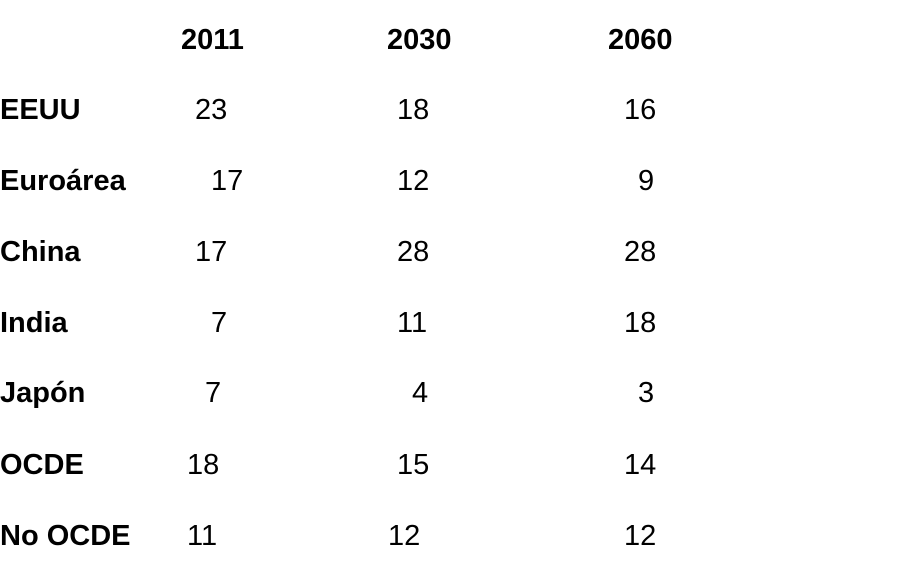 The image size is (900, 586). Describe the element at coordinates (211, 252) in the screenshot. I see `table-cell-china-2011: 17` at that location.